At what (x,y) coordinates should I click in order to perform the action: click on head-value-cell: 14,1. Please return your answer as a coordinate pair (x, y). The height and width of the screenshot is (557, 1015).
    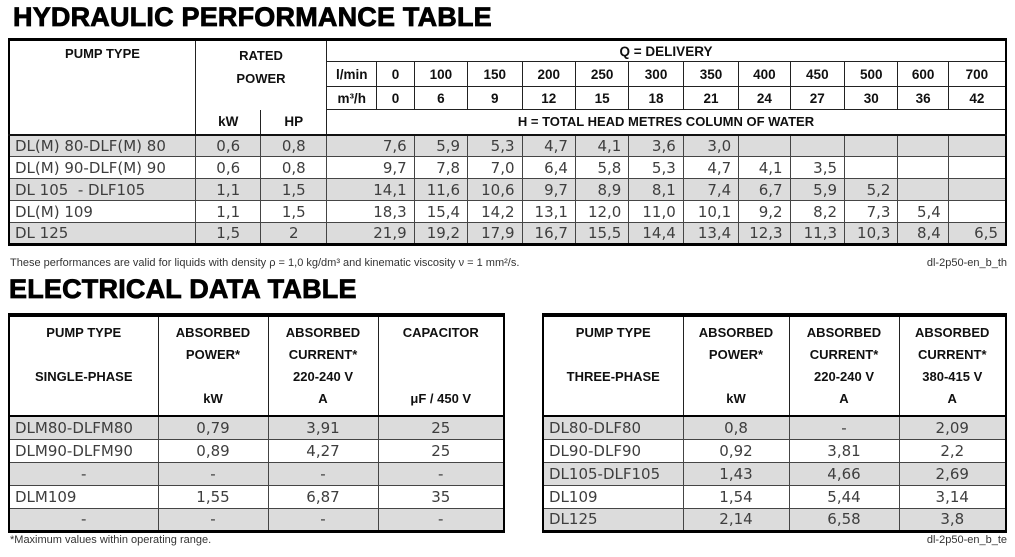
    Looking at the image, I should click on (370, 189).